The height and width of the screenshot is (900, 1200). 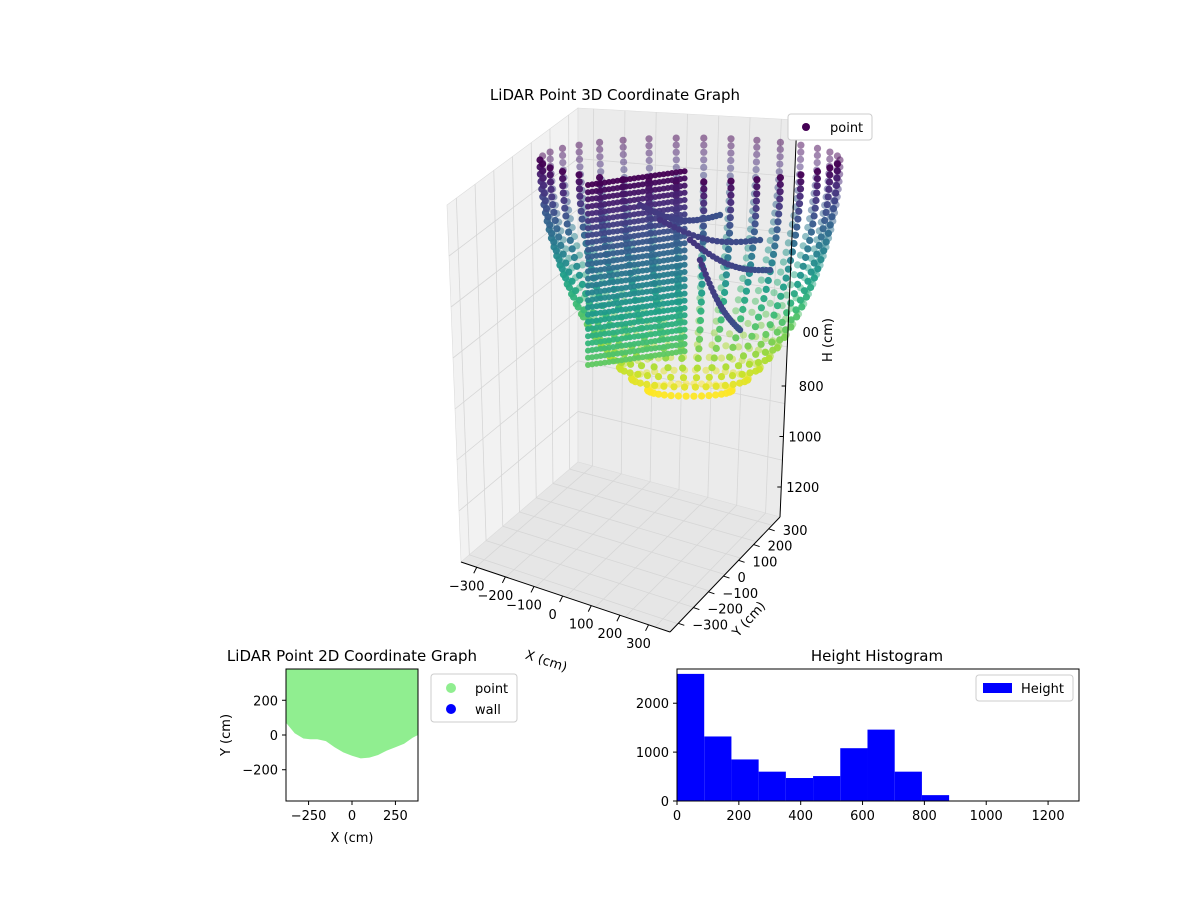 I want to click on y-tick-3d-2: −100, so click(x=740, y=594).